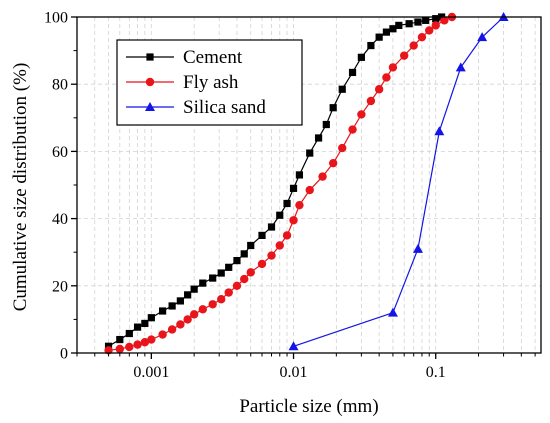 The height and width of the screenshot is (423, 550). Describe the element at coordinates (308, 406) in the screenshot. I see `x-axis-title: Particle size (mm)` at that location.